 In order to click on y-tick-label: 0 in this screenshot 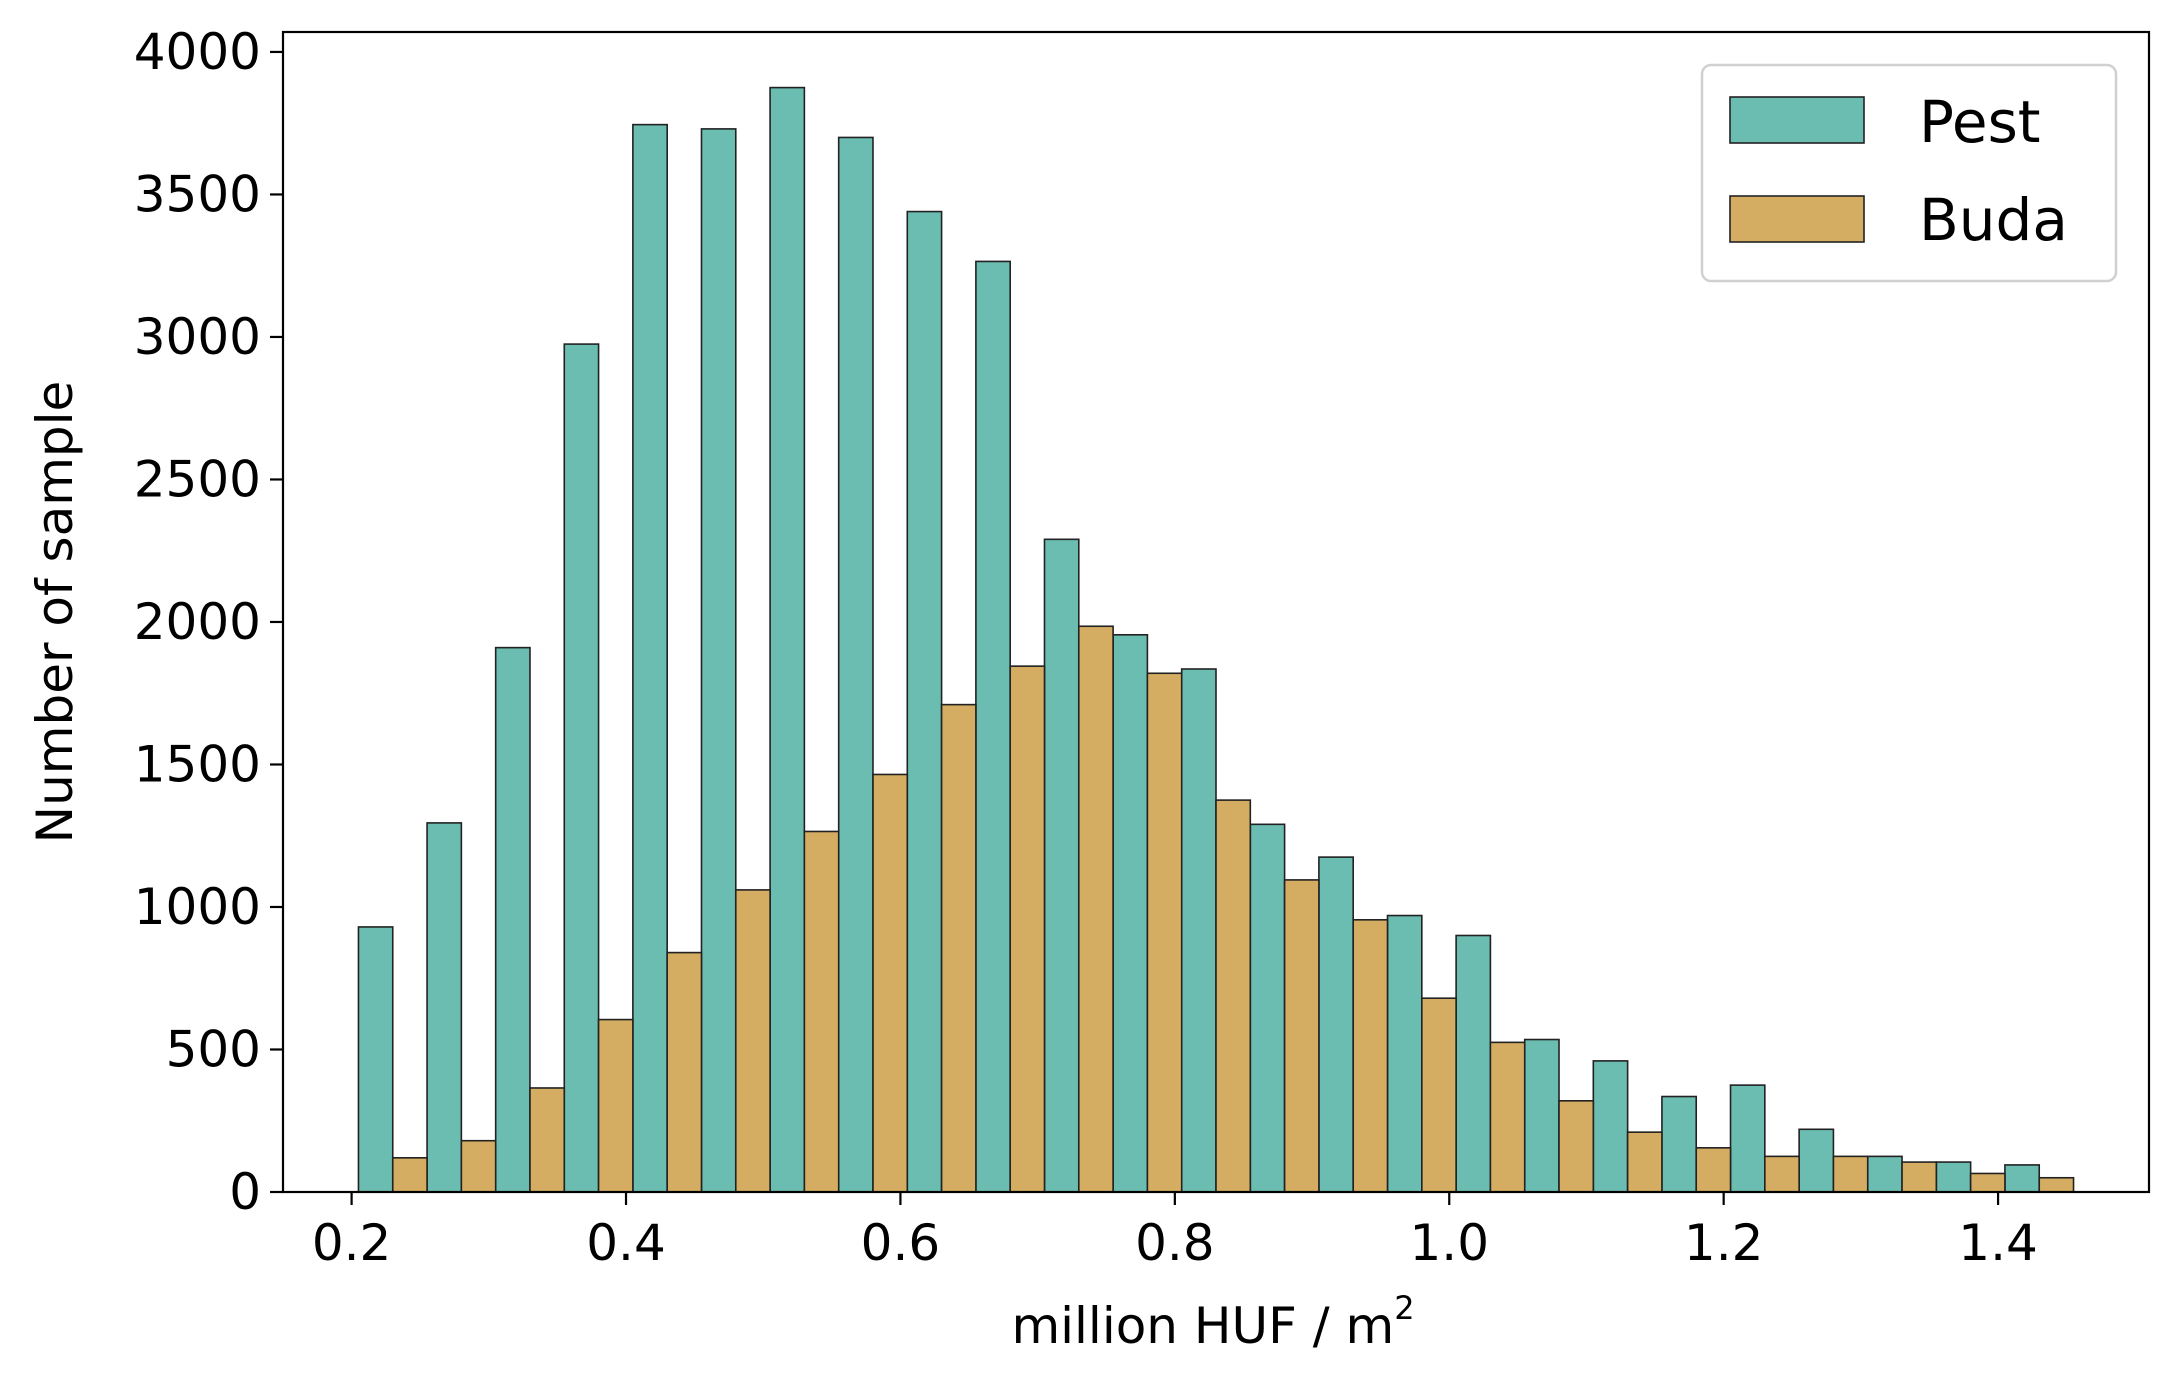, I will do `click(245, 1192)`.